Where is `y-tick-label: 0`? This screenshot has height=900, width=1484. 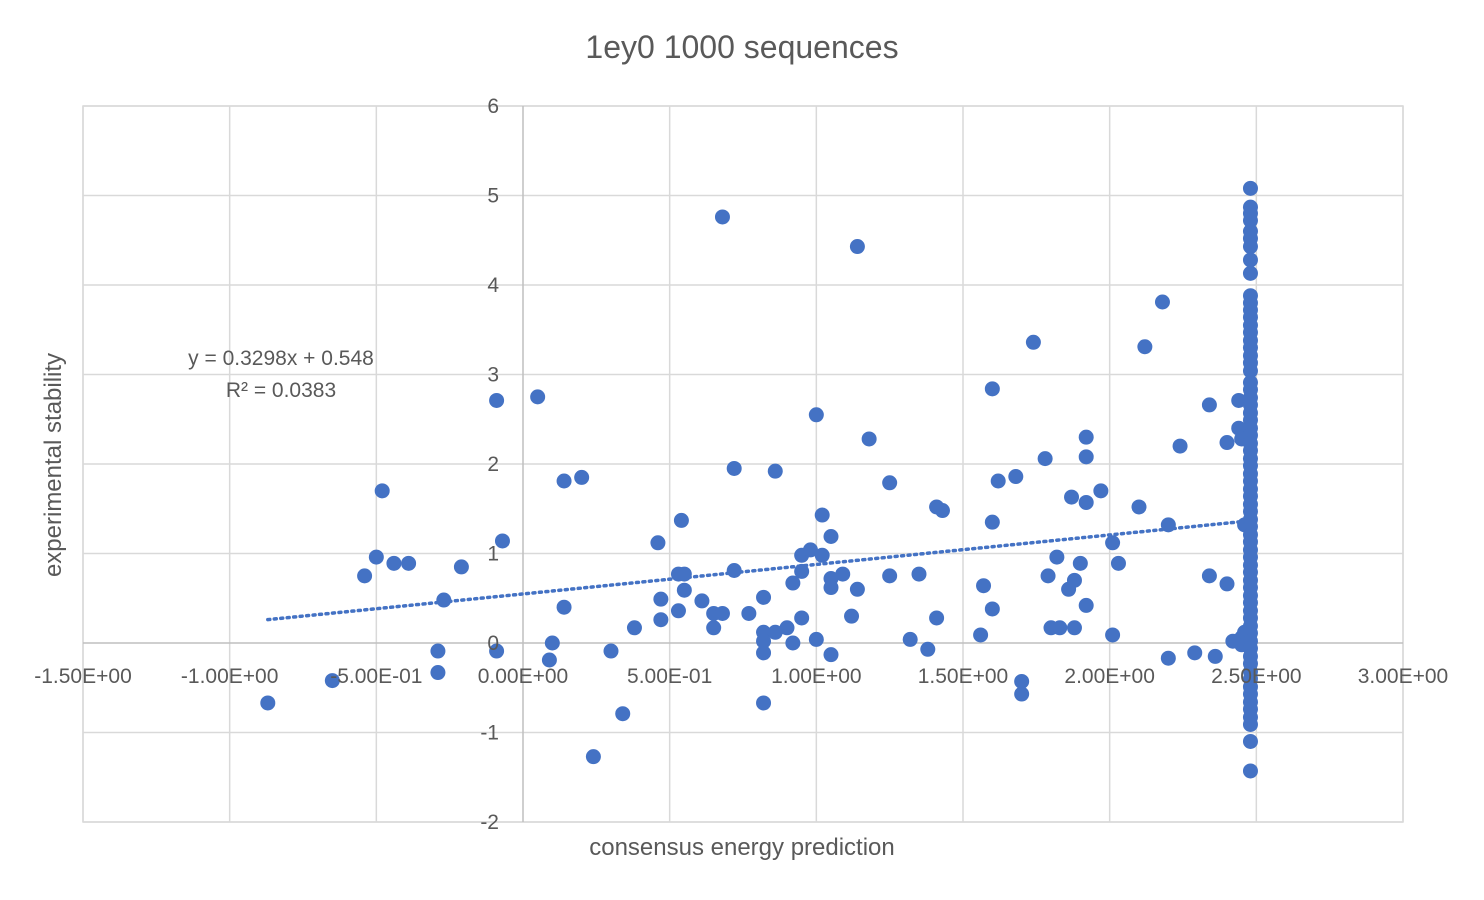 y-tick-label: 0 is located at coordinates (493, 643).